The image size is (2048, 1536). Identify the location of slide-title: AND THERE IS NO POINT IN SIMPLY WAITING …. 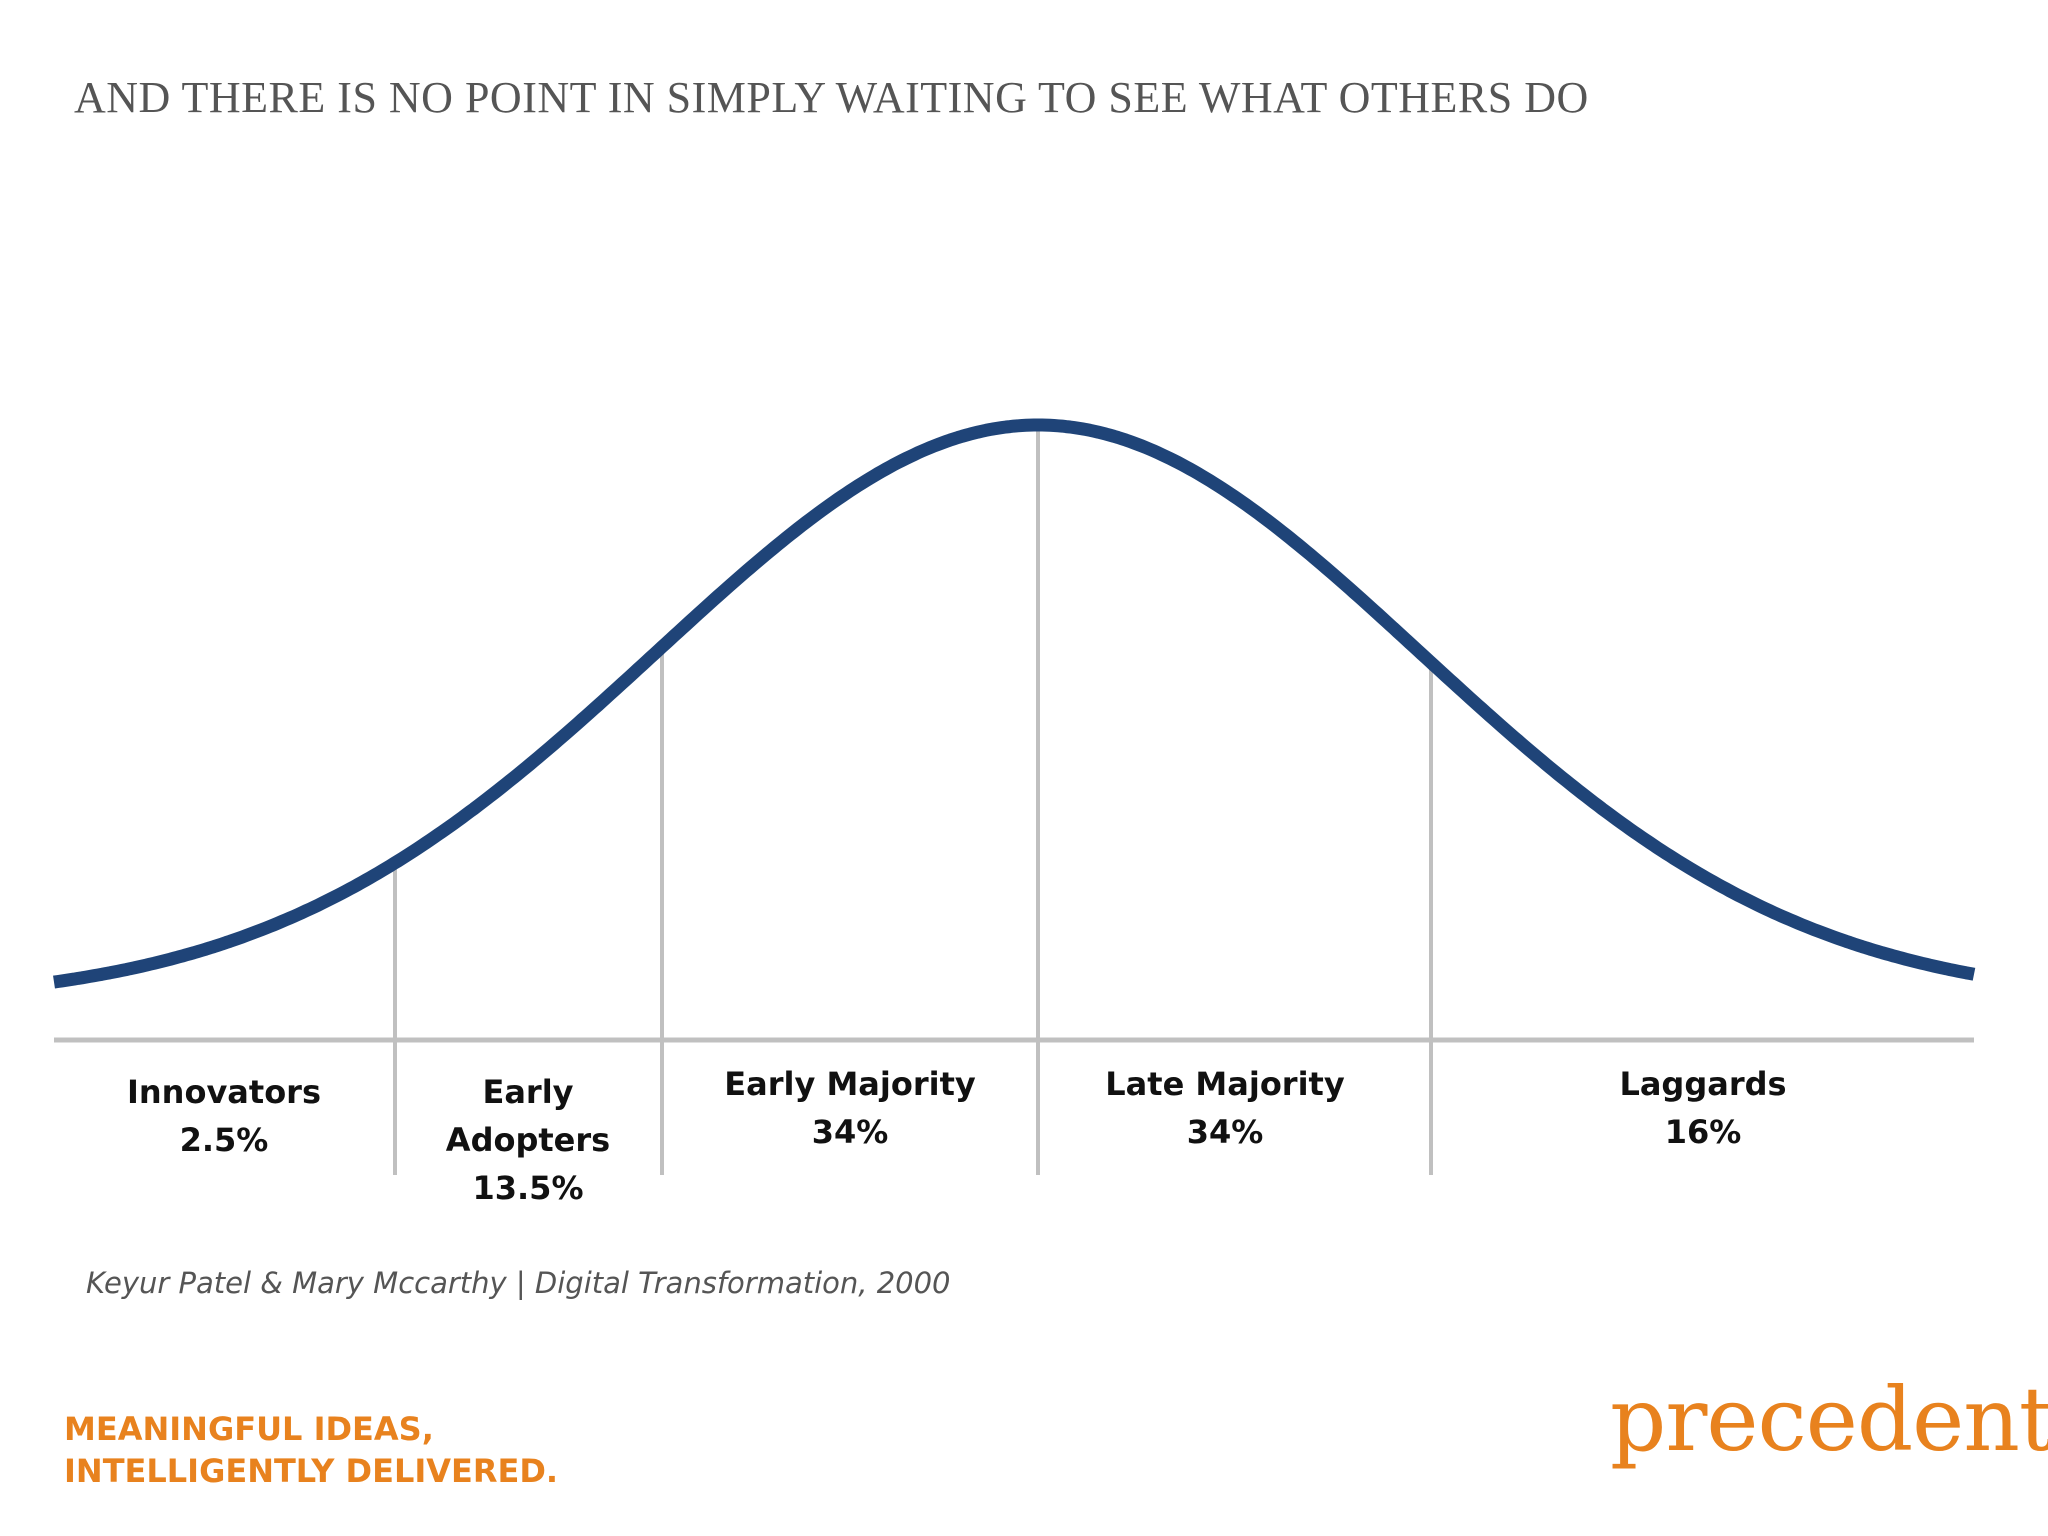
(831, 97).